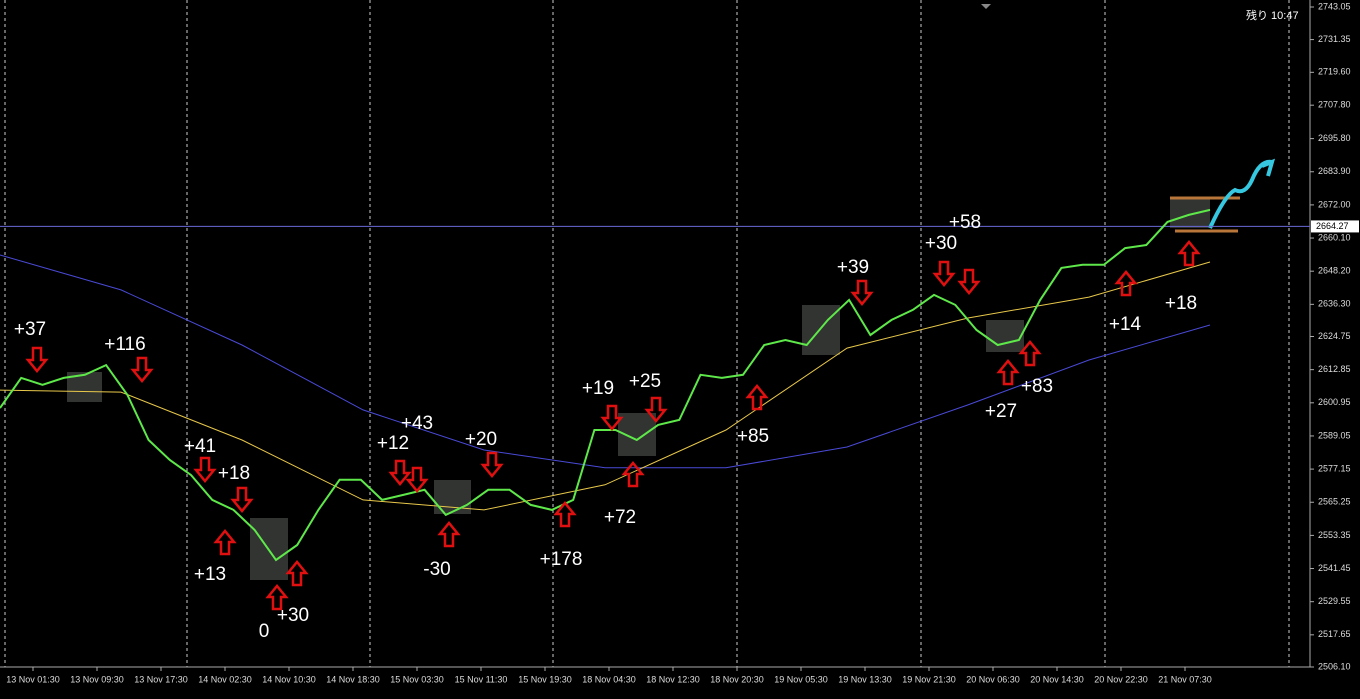  Describe the element at coordinates (1334, 6) in the screenshot. I see `y-tick-label: 2743.05` at that location.